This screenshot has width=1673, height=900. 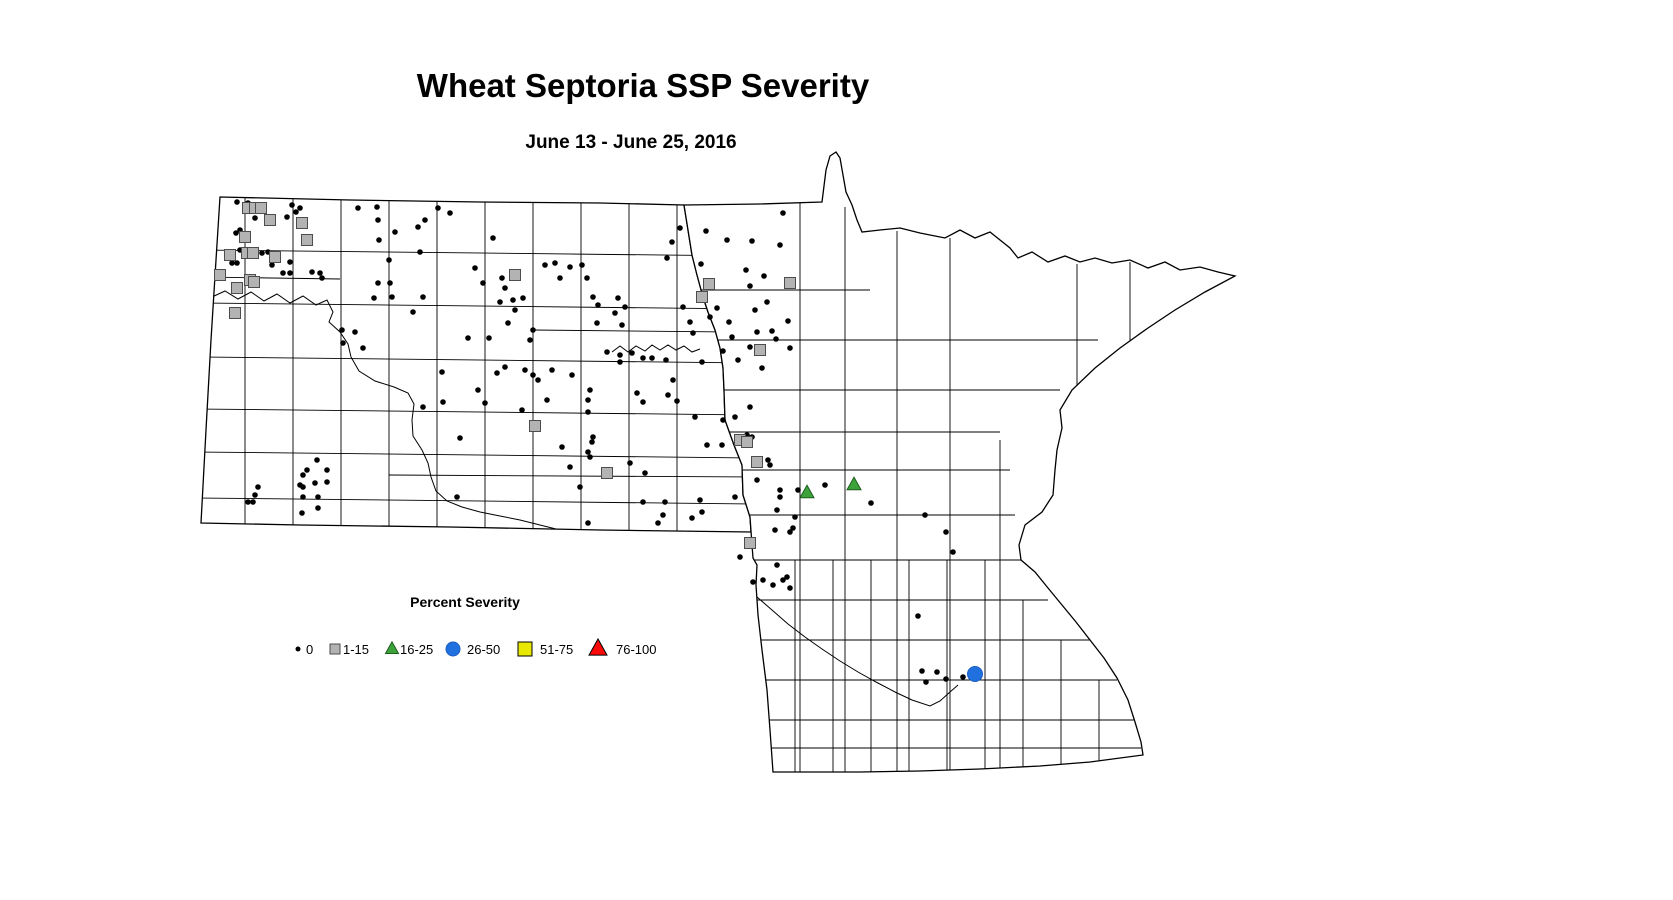 What do you see at coordinates (465, 602) in the screenshot?
I see `legend-title: Percent Severity` at bounding box center [465, 602].